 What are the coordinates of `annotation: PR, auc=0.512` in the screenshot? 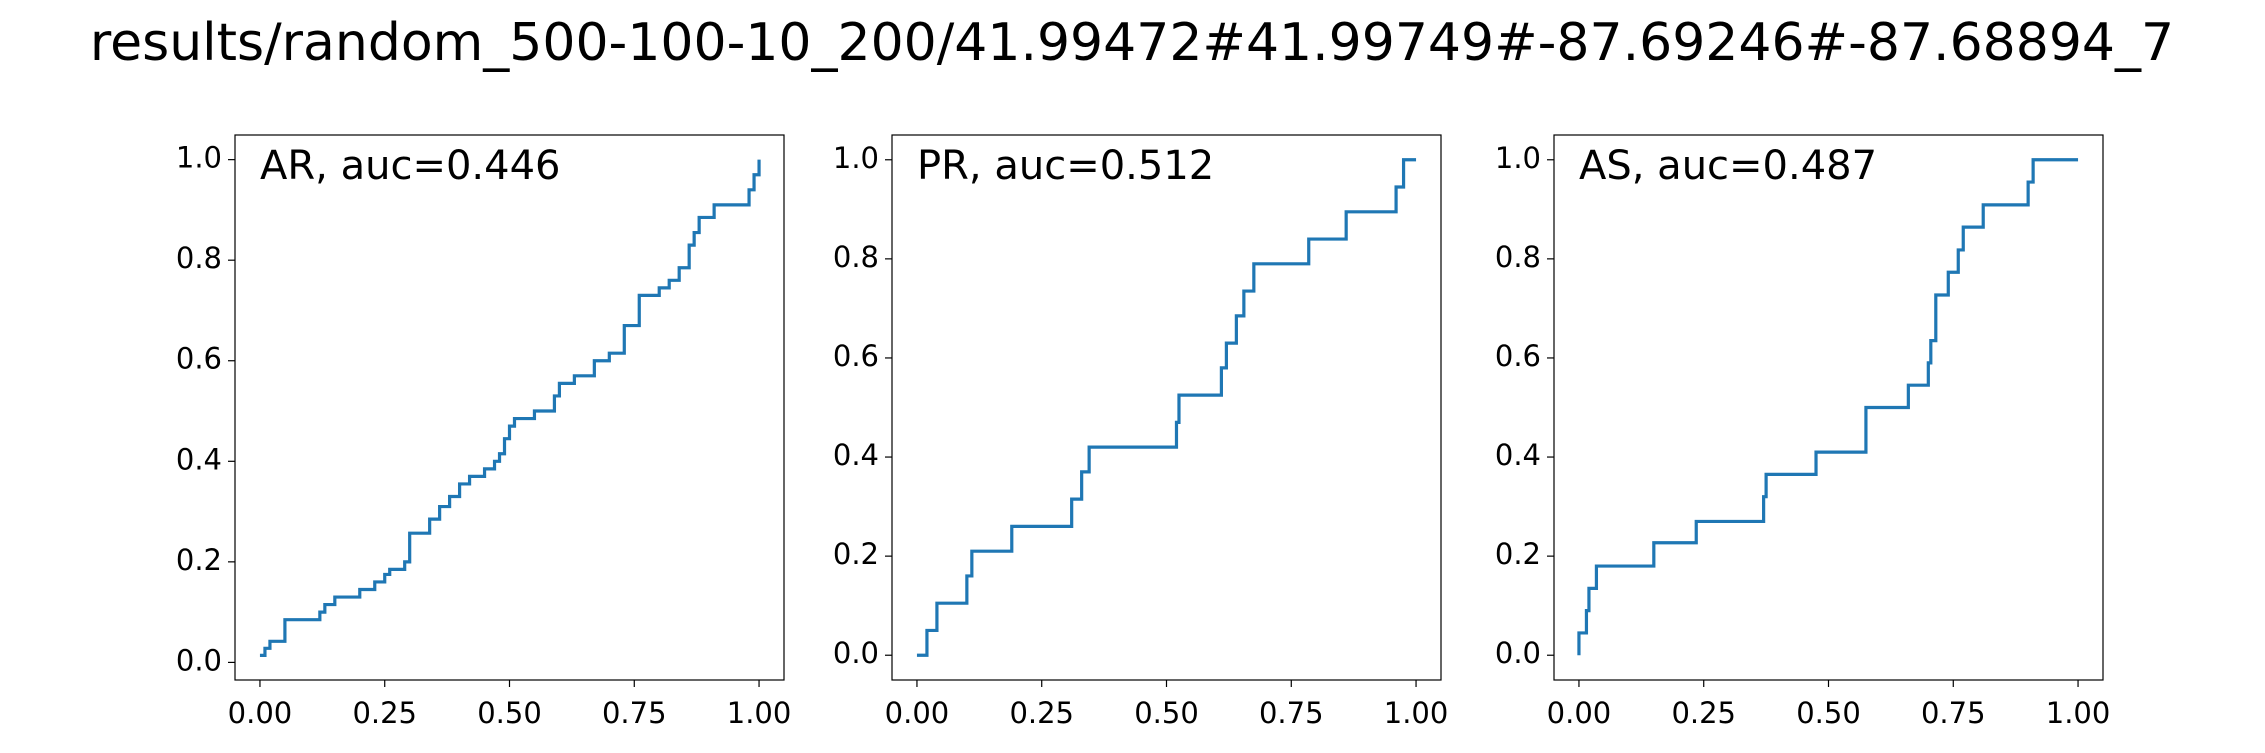 It's located at (1065, 166).